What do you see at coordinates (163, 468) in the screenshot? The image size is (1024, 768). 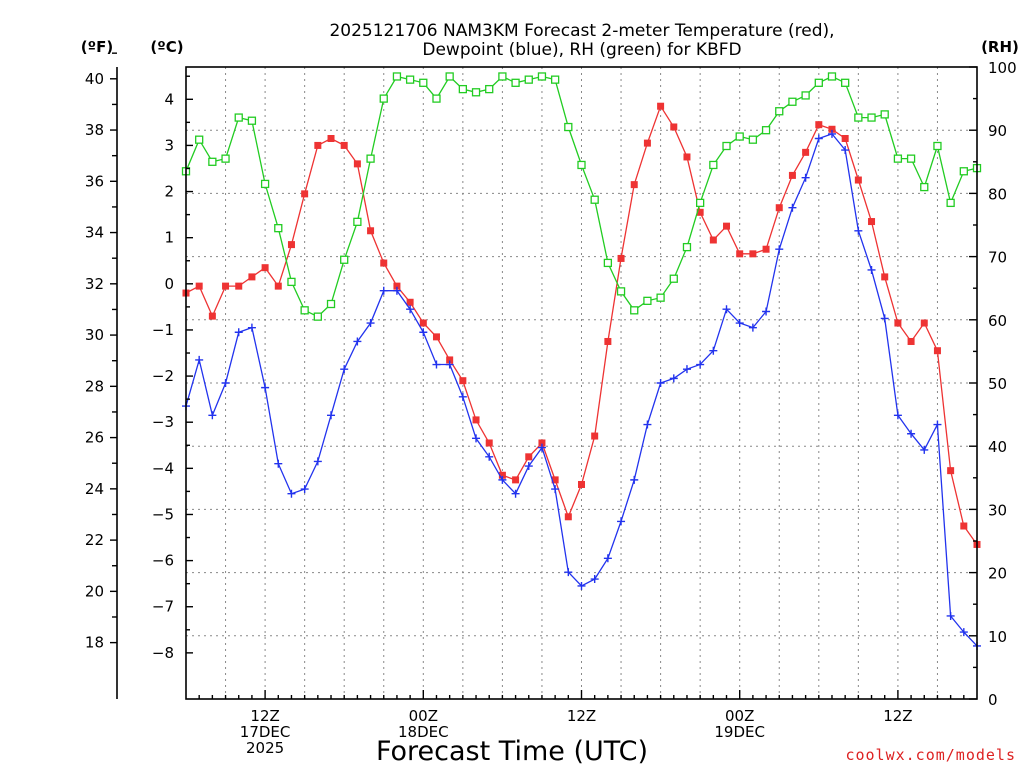 I see `celsius-tick-label: −4` at bounding box center [163, 468].